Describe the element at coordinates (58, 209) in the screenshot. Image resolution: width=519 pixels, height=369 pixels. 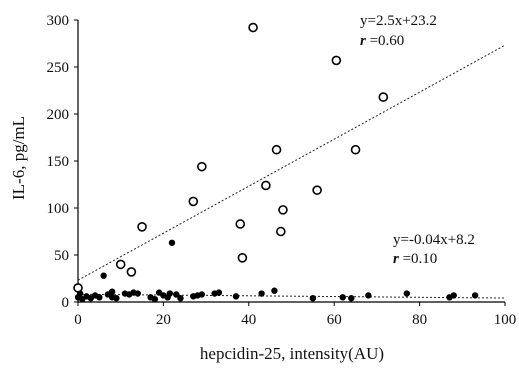
I see `y-tick-label: 100` at that location.